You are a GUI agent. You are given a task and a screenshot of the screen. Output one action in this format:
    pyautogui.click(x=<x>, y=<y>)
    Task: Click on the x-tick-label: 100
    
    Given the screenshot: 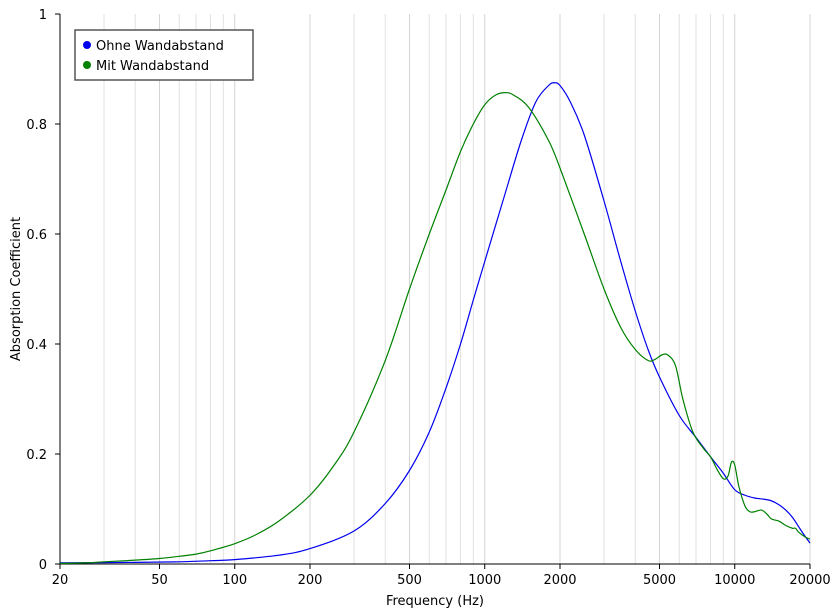 What is the action you would take?
    pyautogui.click(x=234, y=580)
    